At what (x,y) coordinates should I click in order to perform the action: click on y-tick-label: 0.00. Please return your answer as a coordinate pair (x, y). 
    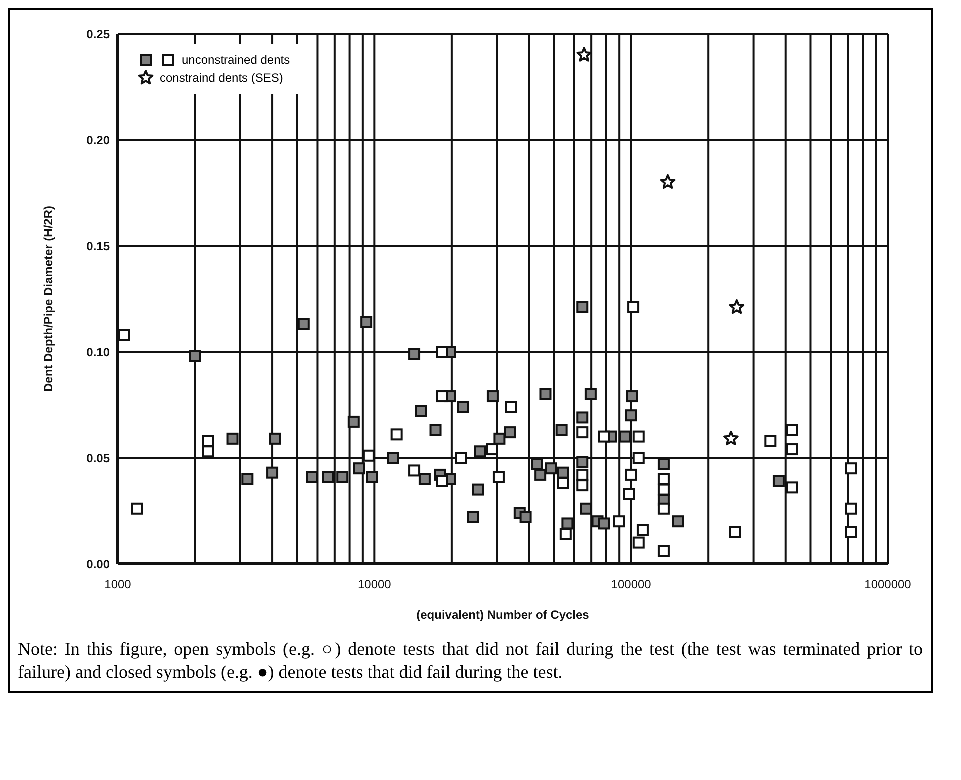
    Looking at the image, I should click on (98, 564).